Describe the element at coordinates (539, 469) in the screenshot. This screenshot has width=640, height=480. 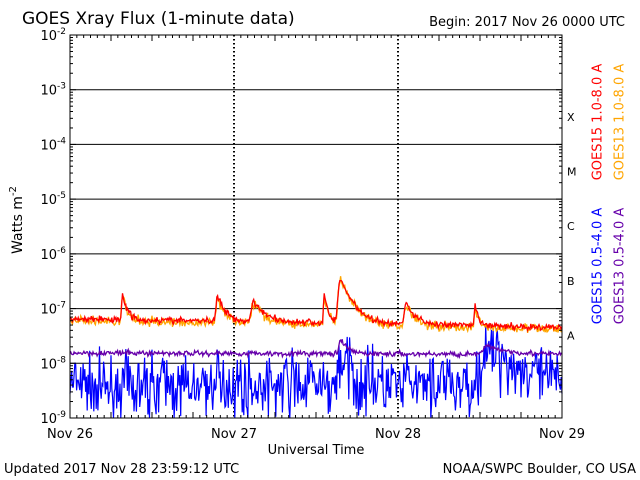
I see `credit-label: NOAA/SWPC Boulder, CO USA` at that location.